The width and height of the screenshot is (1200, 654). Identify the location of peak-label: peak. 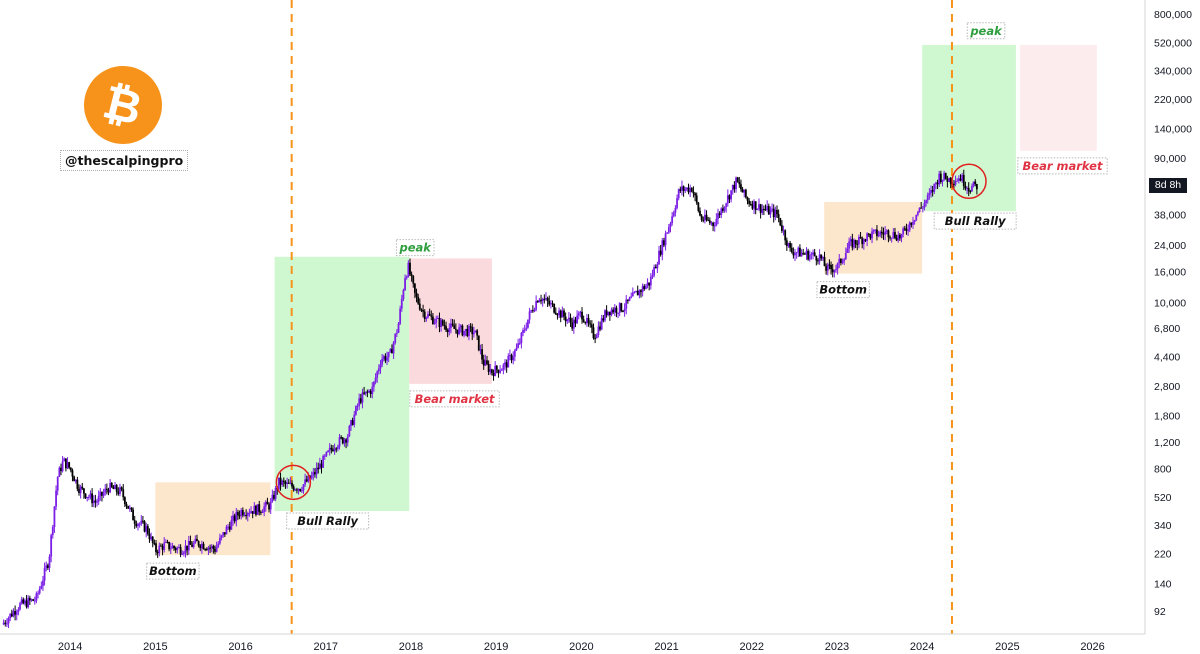
(415, 248).